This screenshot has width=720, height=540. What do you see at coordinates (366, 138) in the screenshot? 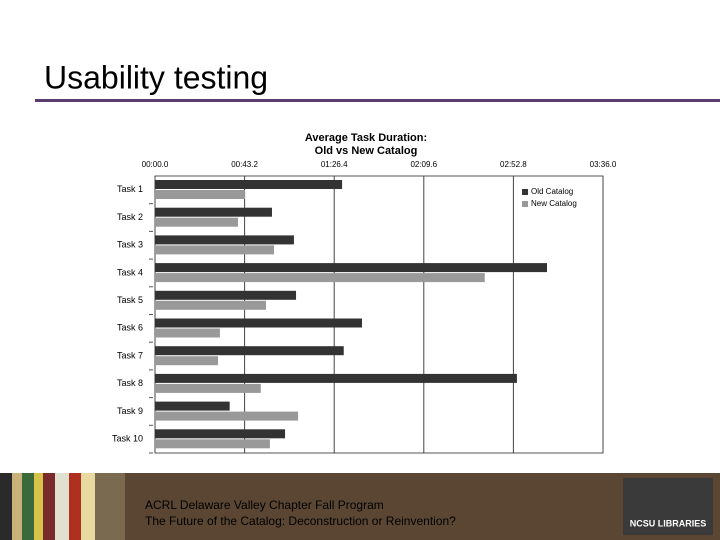
I see `chart-title: Average Task Duration:` at bounding box center [366, 138].